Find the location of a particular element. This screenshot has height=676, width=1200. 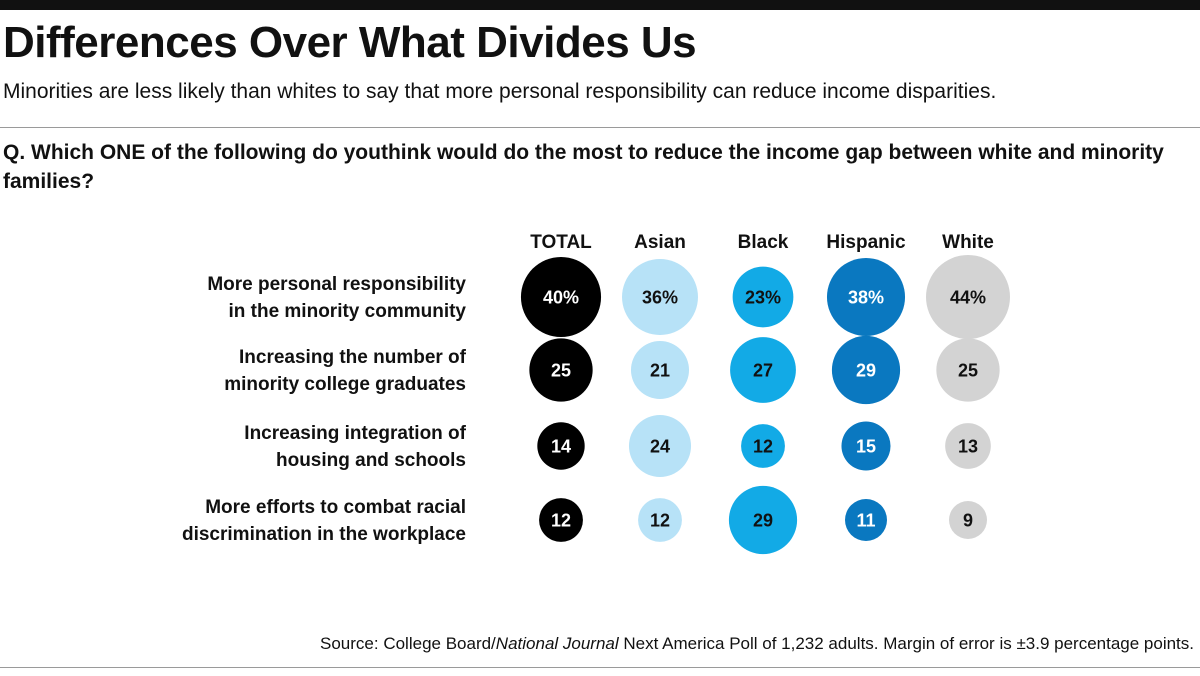

bubble-label-total-row-3: 14 is located at coordinates (561, 447).